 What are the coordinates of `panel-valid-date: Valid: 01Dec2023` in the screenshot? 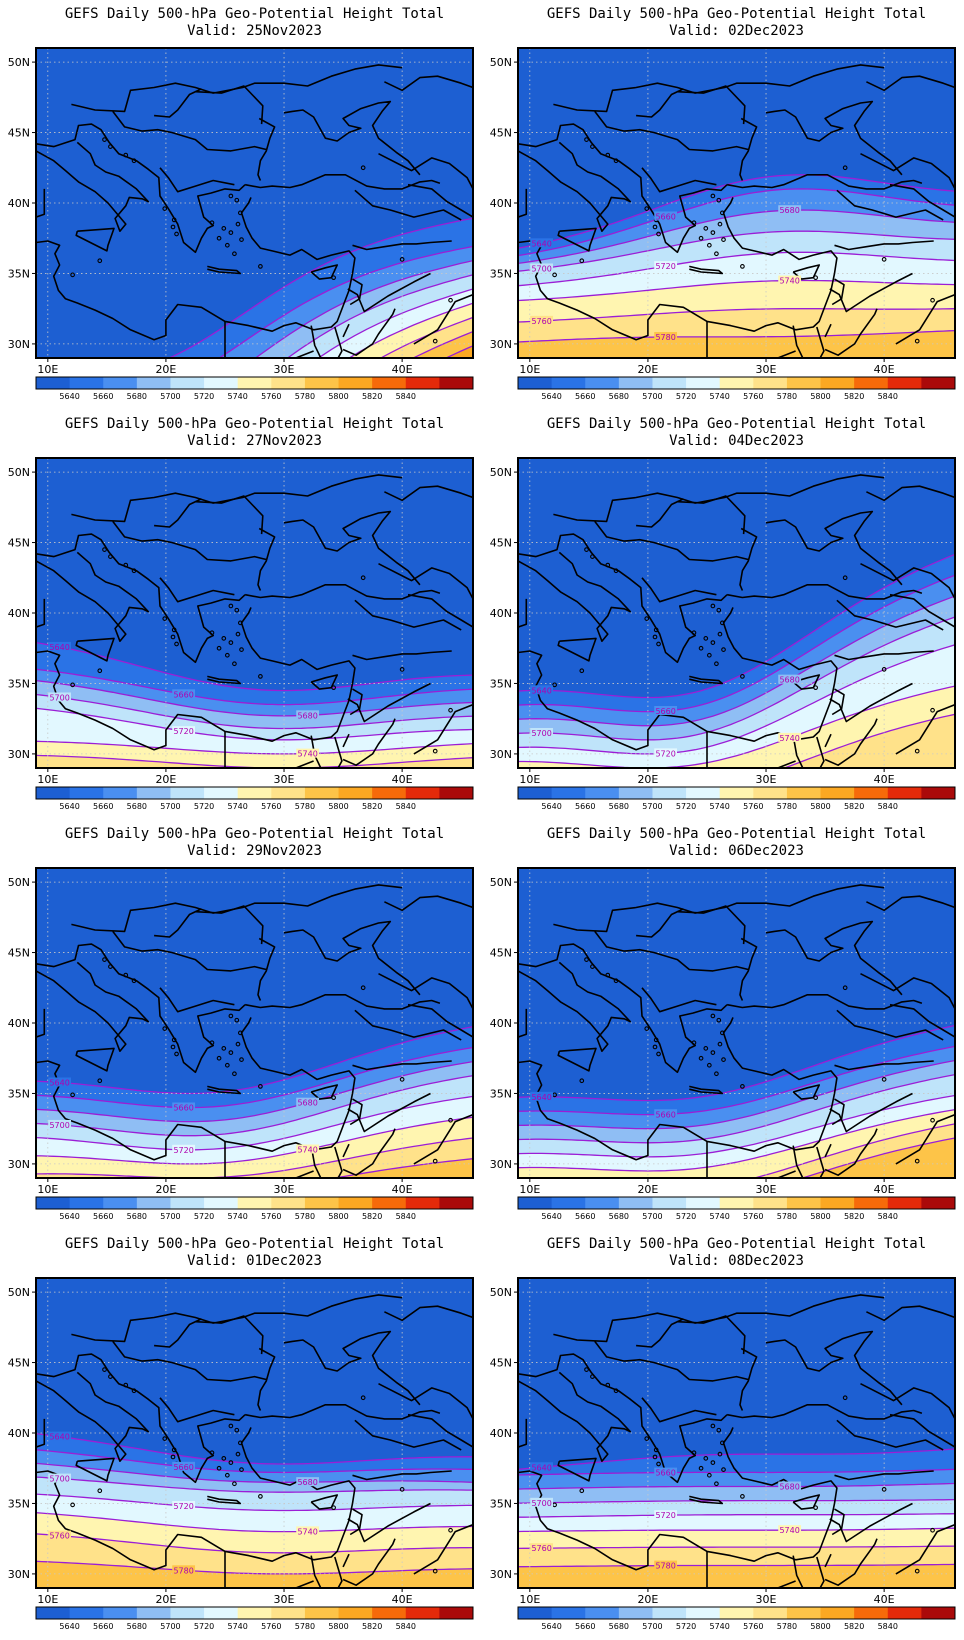 It's located at (254, 1261).